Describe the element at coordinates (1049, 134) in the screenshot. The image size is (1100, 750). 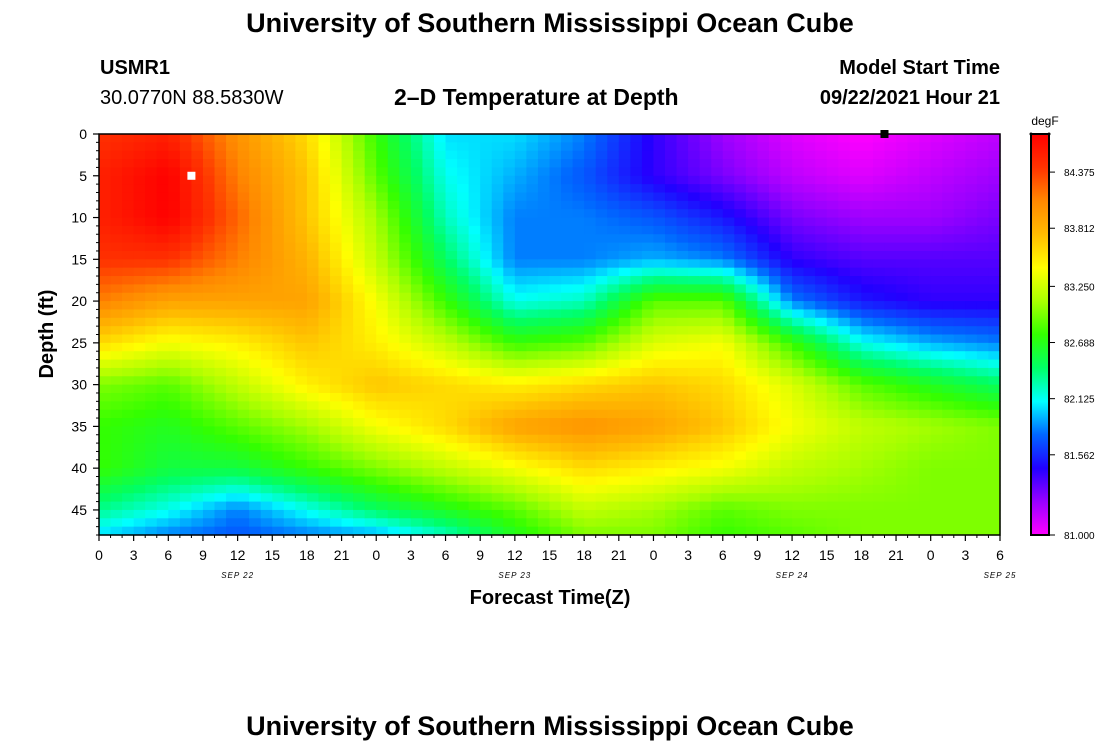
I see `colorbar-corner-dot` at that location.